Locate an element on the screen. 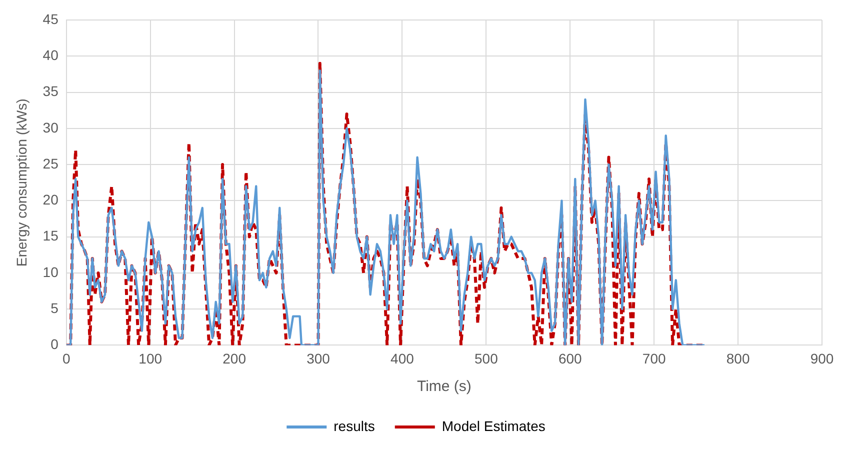 Image resolution: width=847 pixels, height=449 pixels. x-tick-label: 100 is located at coordinates (150, 358).